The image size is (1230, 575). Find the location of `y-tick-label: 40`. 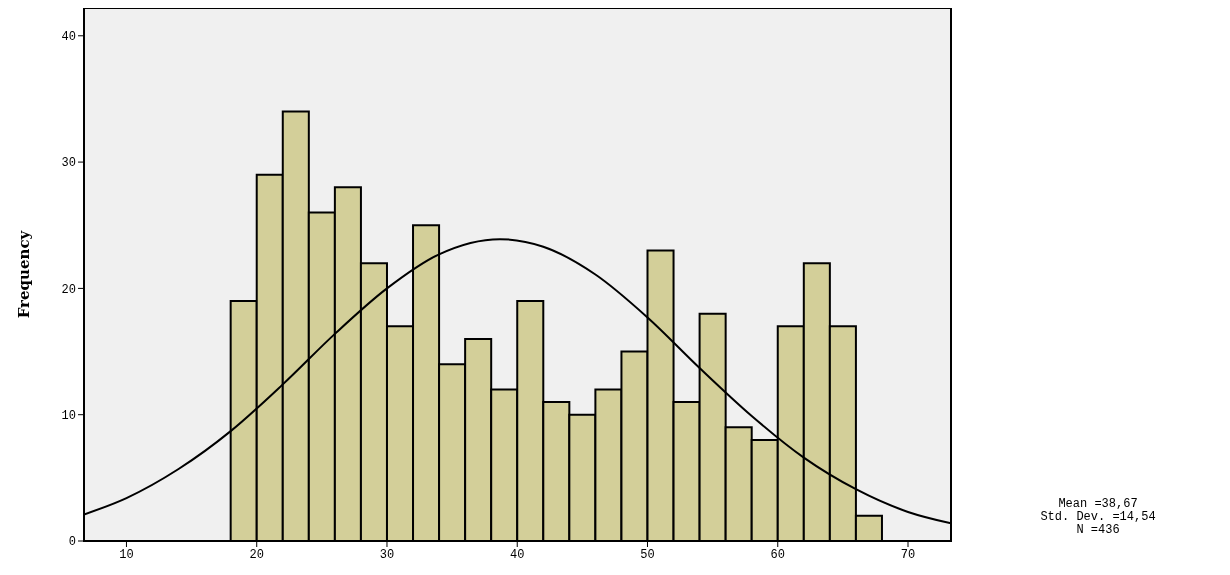

y-tick-label: 40 is located at coordinates (68, 37).